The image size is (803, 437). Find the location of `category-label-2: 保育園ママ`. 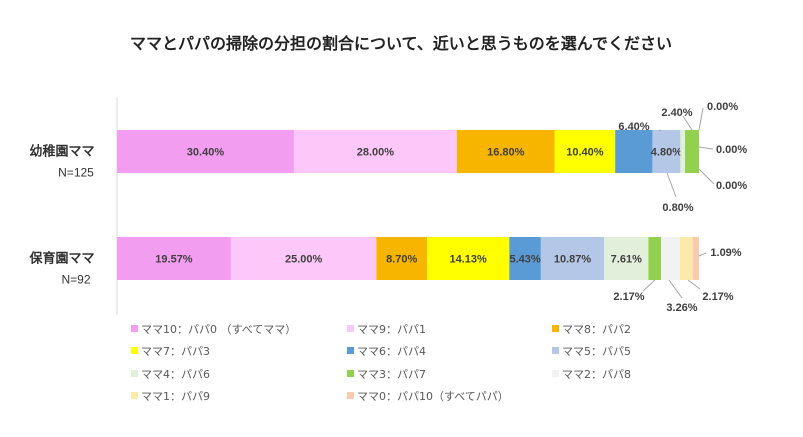

category-label-2: 保育園ママ is located at coordinates (61, 259).